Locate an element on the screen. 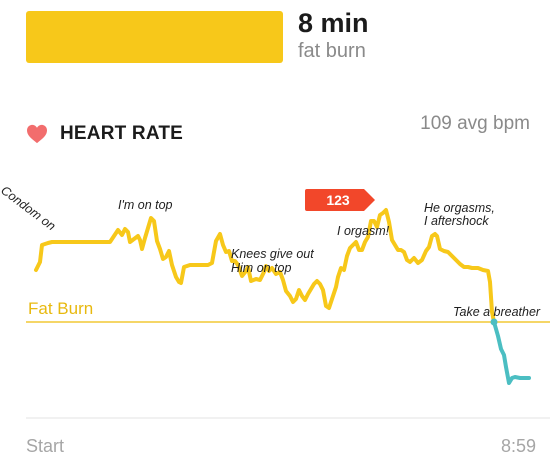 The image size is (550, 462). average-bpm: 109 avg bpm is located at coordinates (475, 123).